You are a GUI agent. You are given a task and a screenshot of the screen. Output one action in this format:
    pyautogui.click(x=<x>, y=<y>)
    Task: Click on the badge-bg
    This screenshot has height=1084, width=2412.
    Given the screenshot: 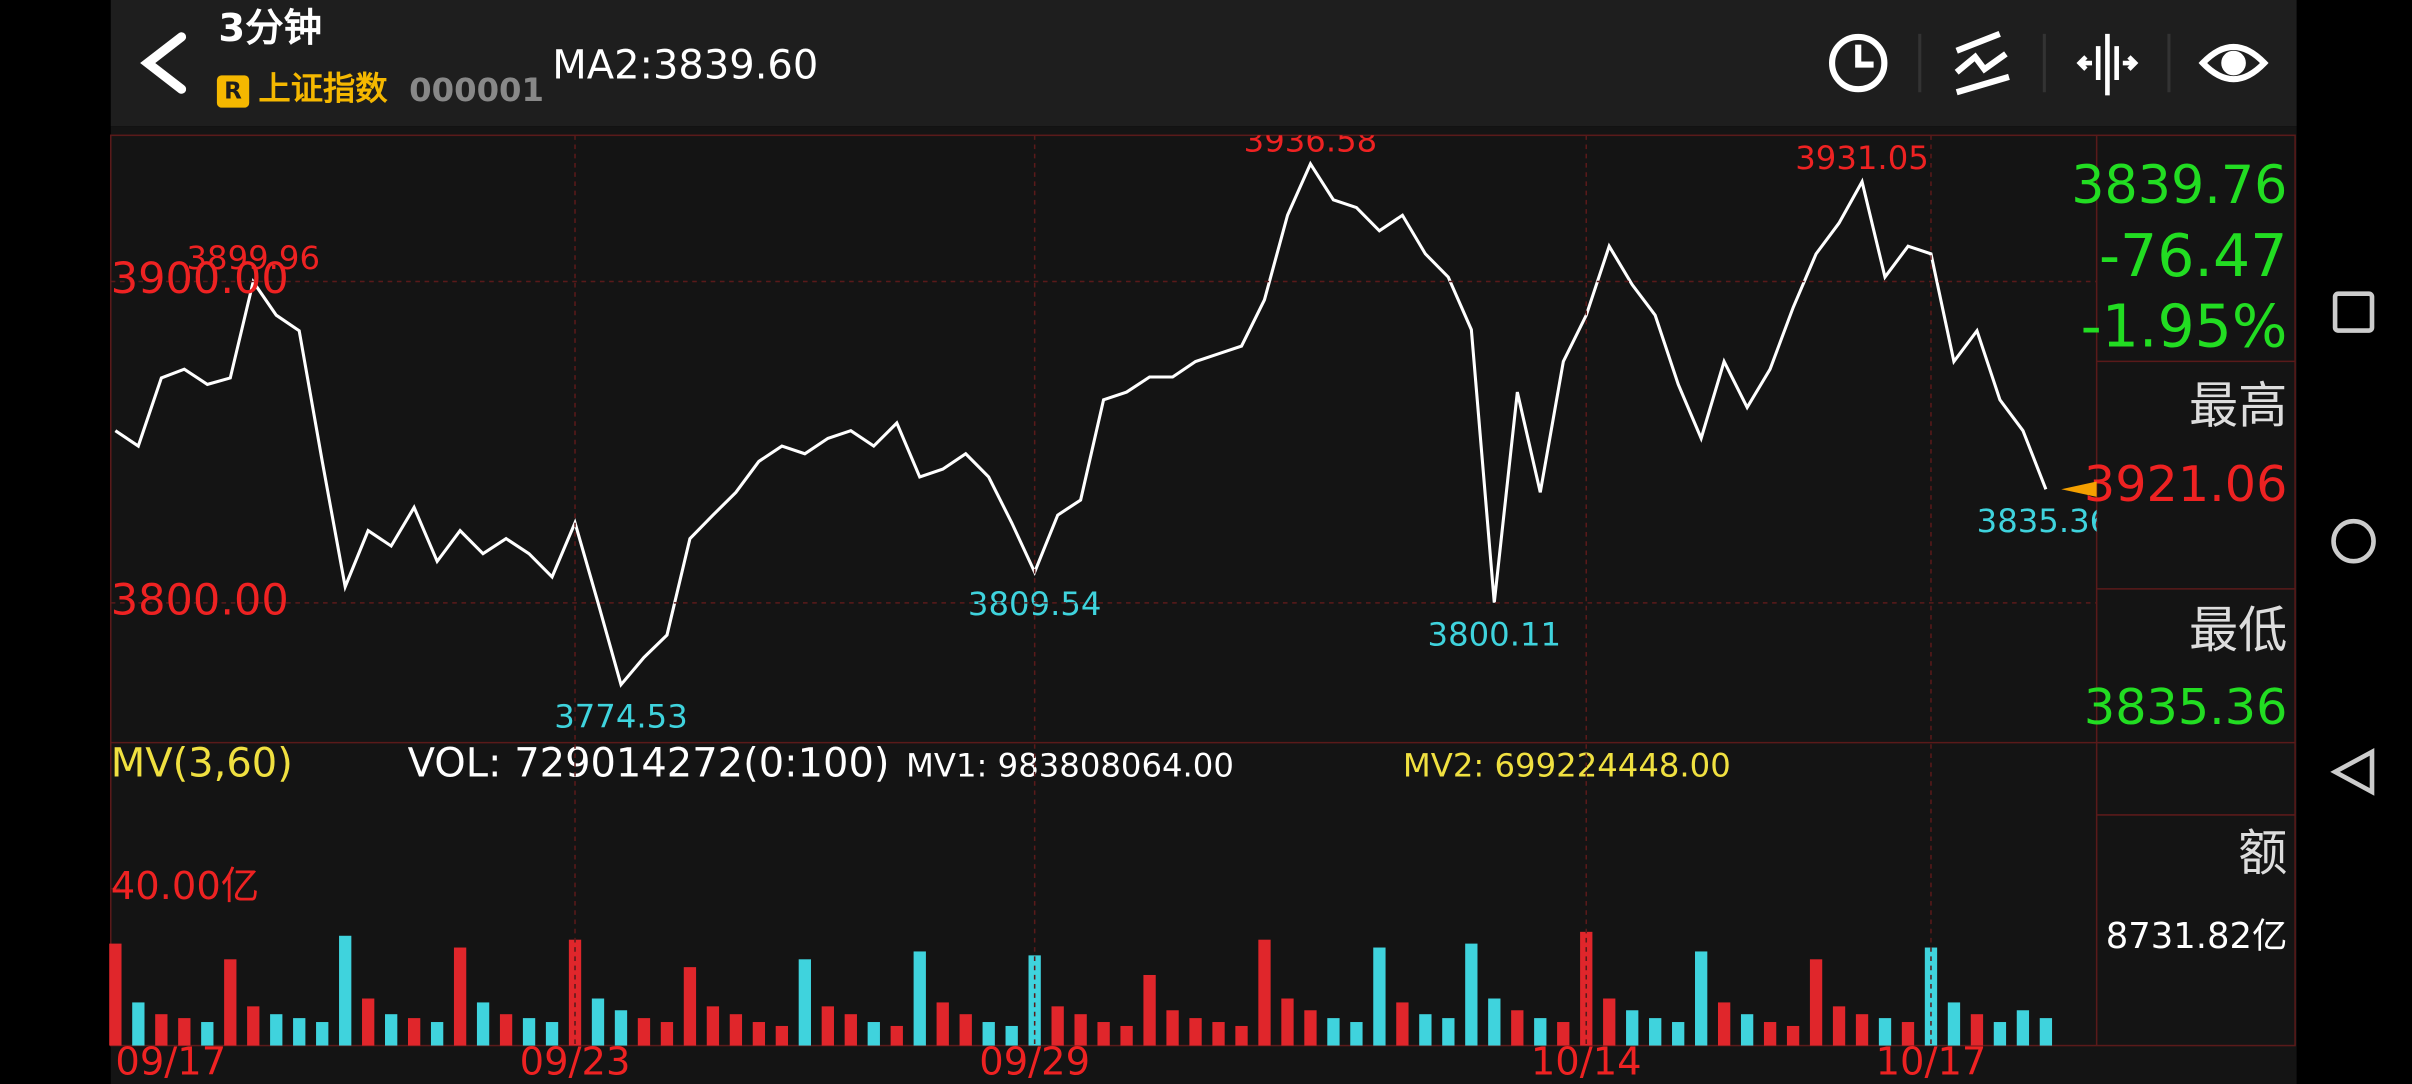 What is the action you would take?
    pyautogui.click(x=233, y=91)
    